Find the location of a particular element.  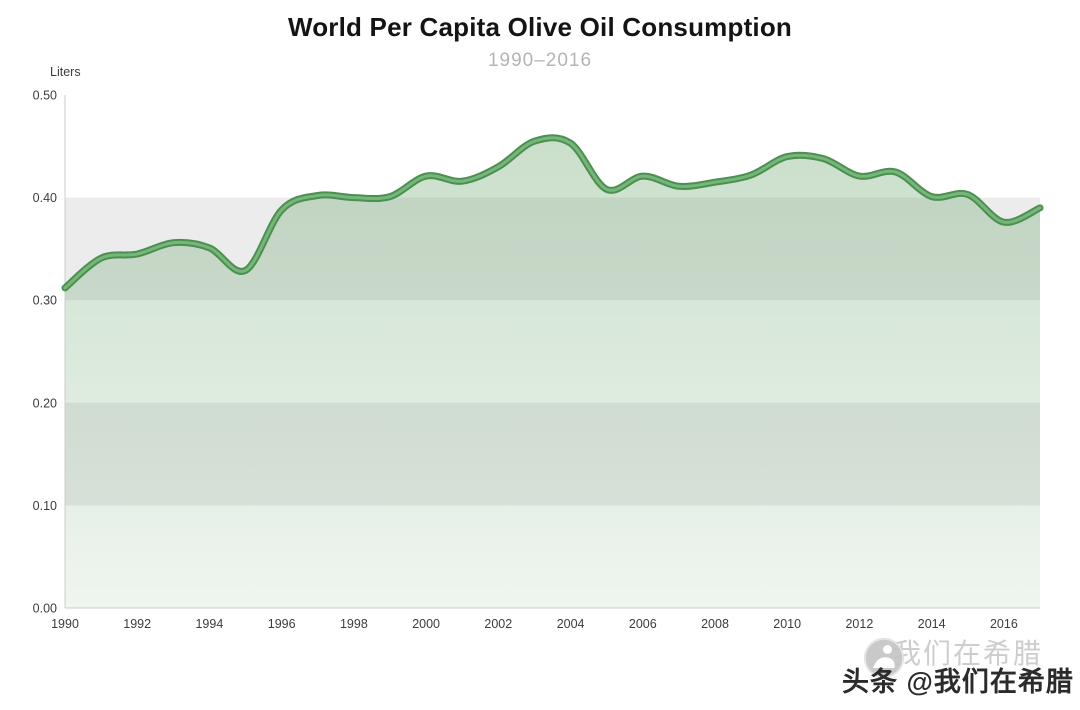

x-tick-label: 1994 is located at coordinates (209, 624).